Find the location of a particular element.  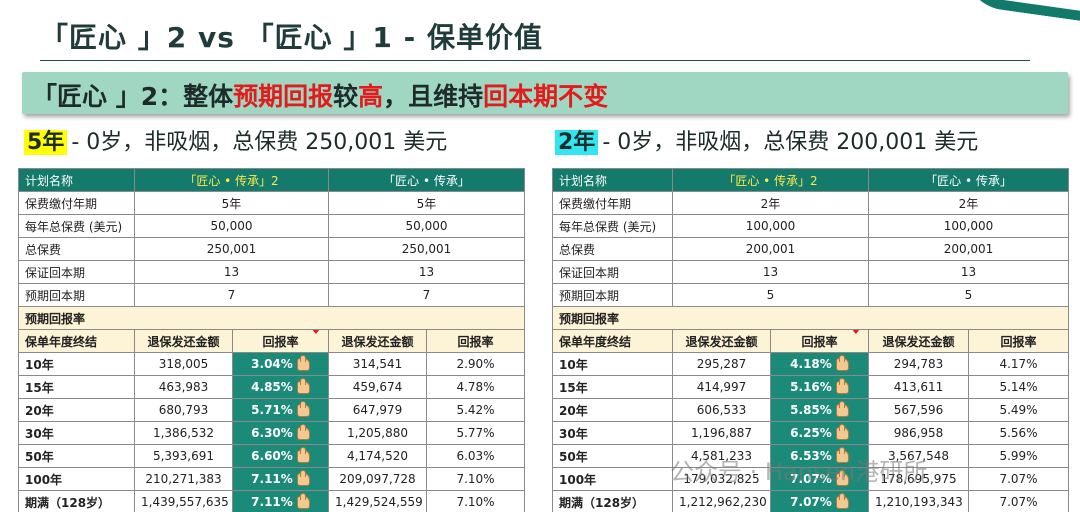

info-label: 每年总保费 (美元) is located at coordinates (612, 226).